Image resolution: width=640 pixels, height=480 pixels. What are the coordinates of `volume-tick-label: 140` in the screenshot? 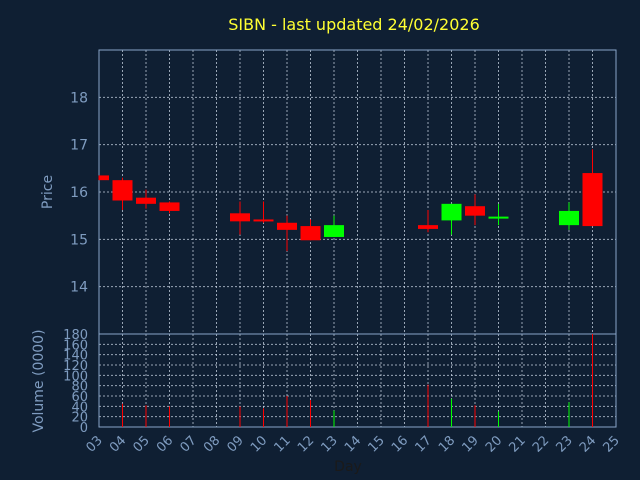 It's located at (75, 356).